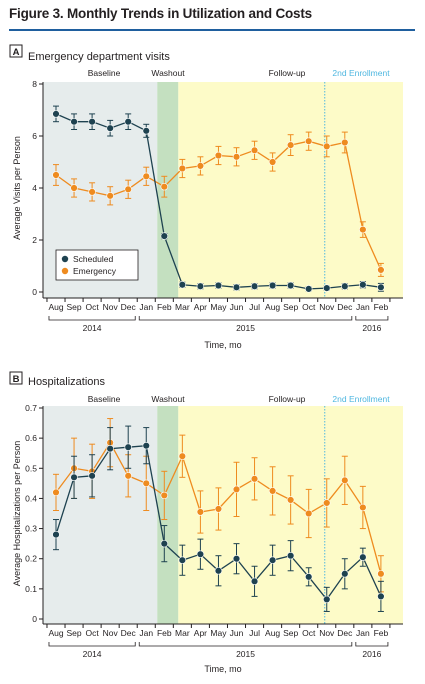  Describe the element at coordinates (34, 188) in the screenshot. I see `y-tick-label: 4` at that location.